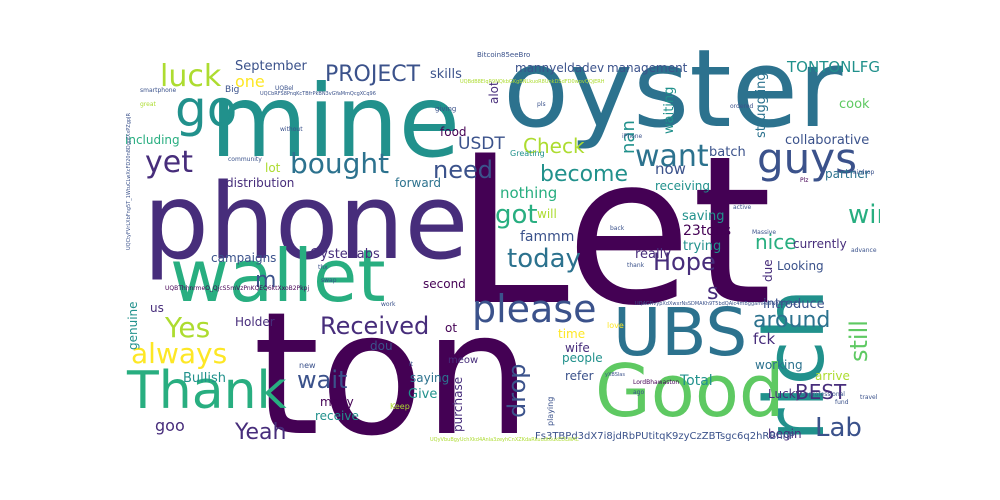 This screenshot has width=1000, height=500. I want to click on word-great: great, so click(148, 104).